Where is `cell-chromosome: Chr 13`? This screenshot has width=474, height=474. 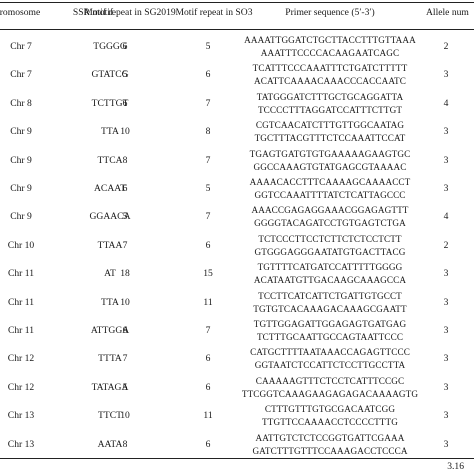 cell-chromosome: Chr 13 is located at coordinates (21, 416).